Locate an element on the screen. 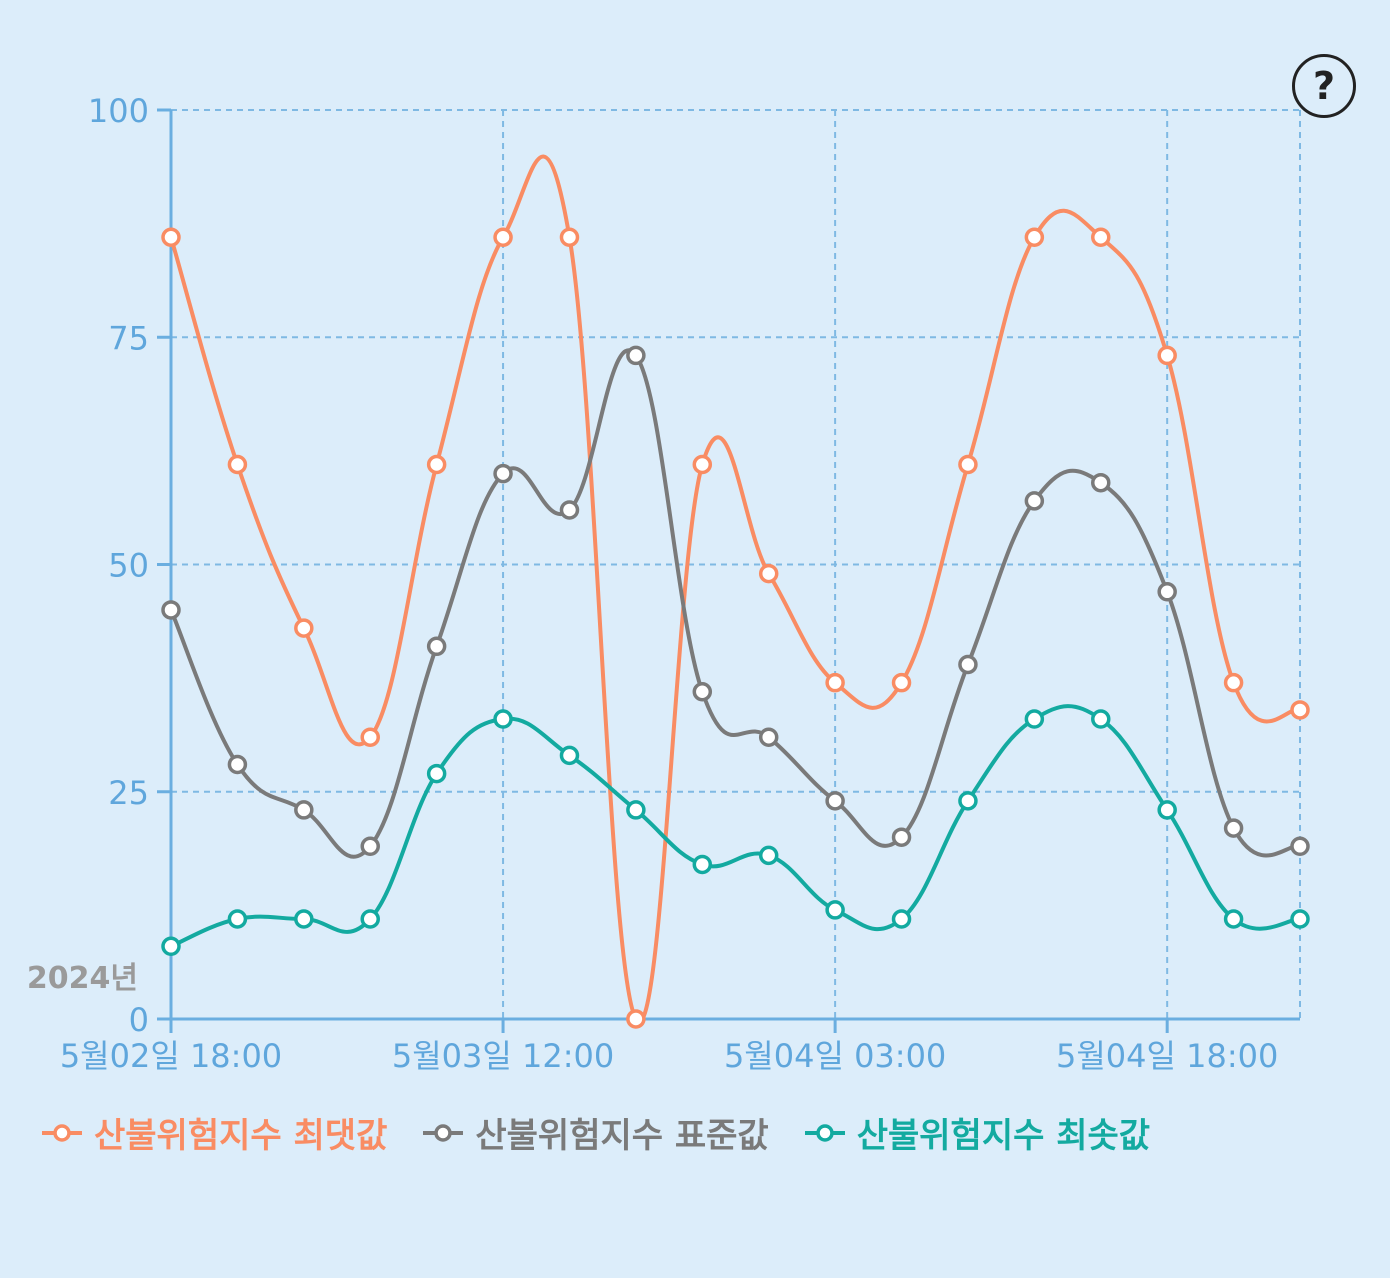 This screenshot has height=1278, width=1390. legend-item: 산불위험지수 최댓값 is located at coordinates (213, 1132).